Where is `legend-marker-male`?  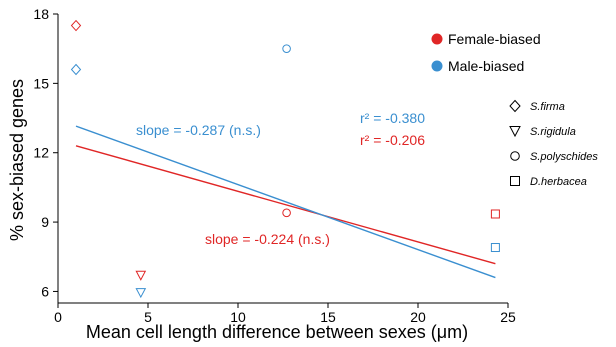 legend-marker-male is located at coordinates (437, 66).